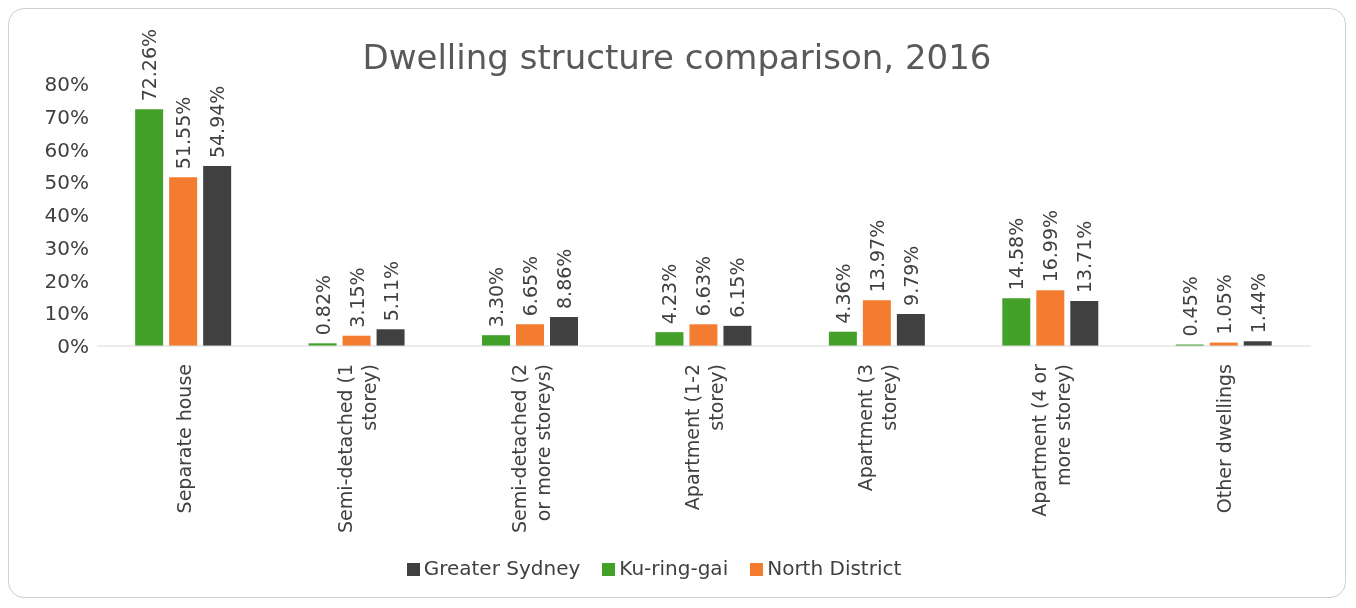  Describe the element at coordinates (530, 286) in the screenshot. I see `data-label: 6.65%` at that location.